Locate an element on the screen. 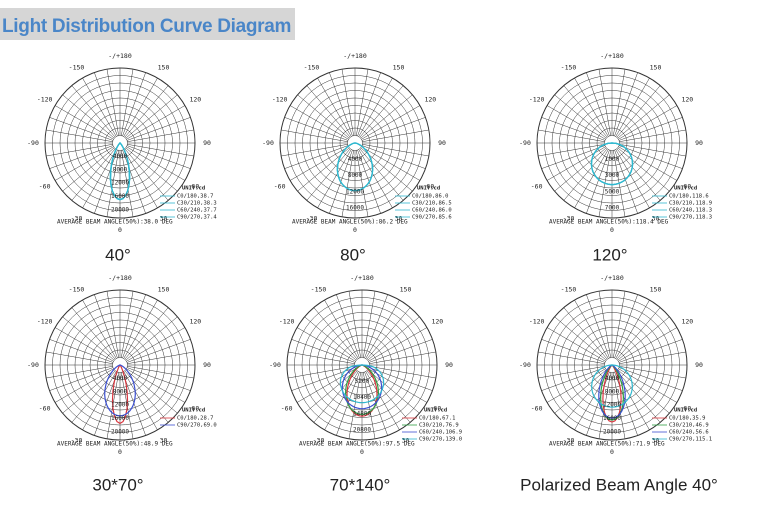 Image resolution: width=778 pixels, height=506 pixels. radial-label: 8000 is located at coordinates (355, 175).